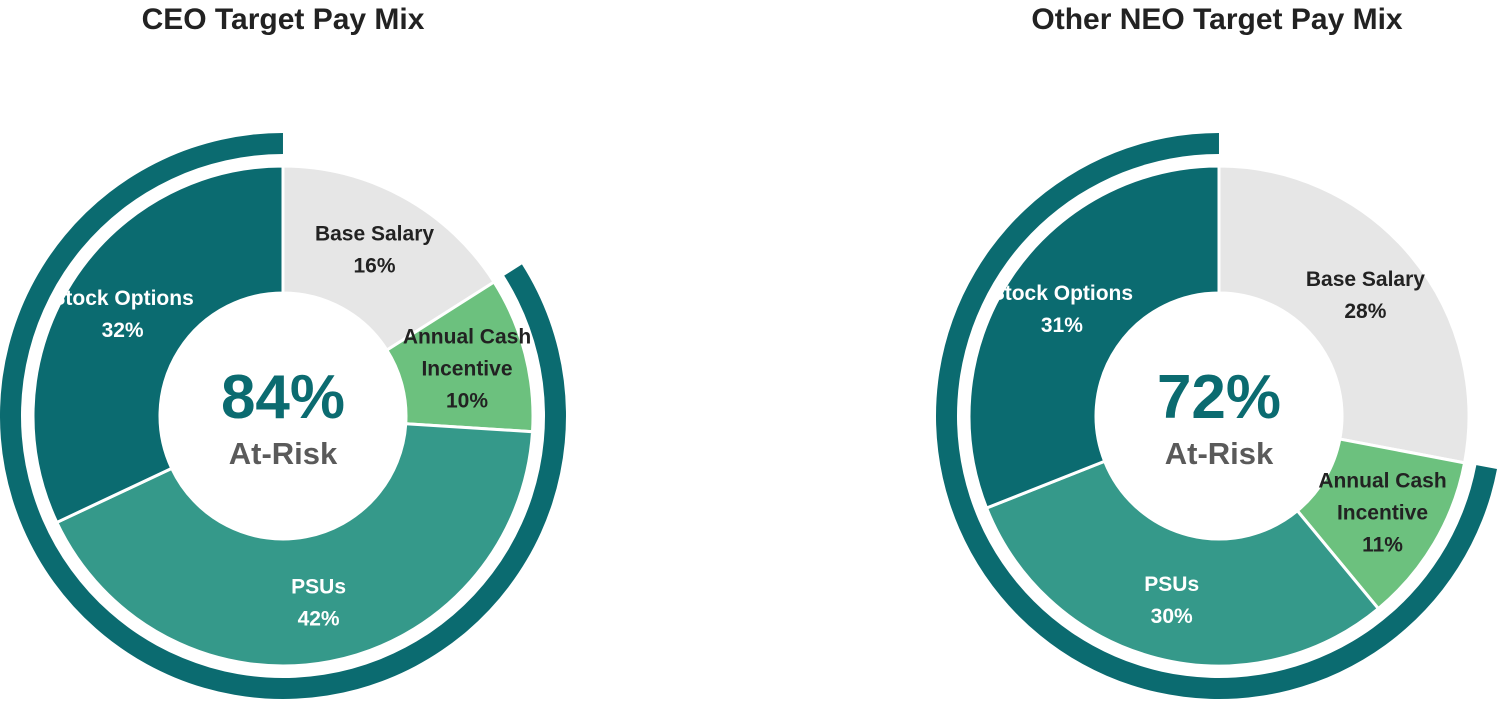 This screenshot has height=701, width=1499. Describe the element at coordinates (1172, 616) in the screenshot. I see `slice-value-psus: 30%` at that location.